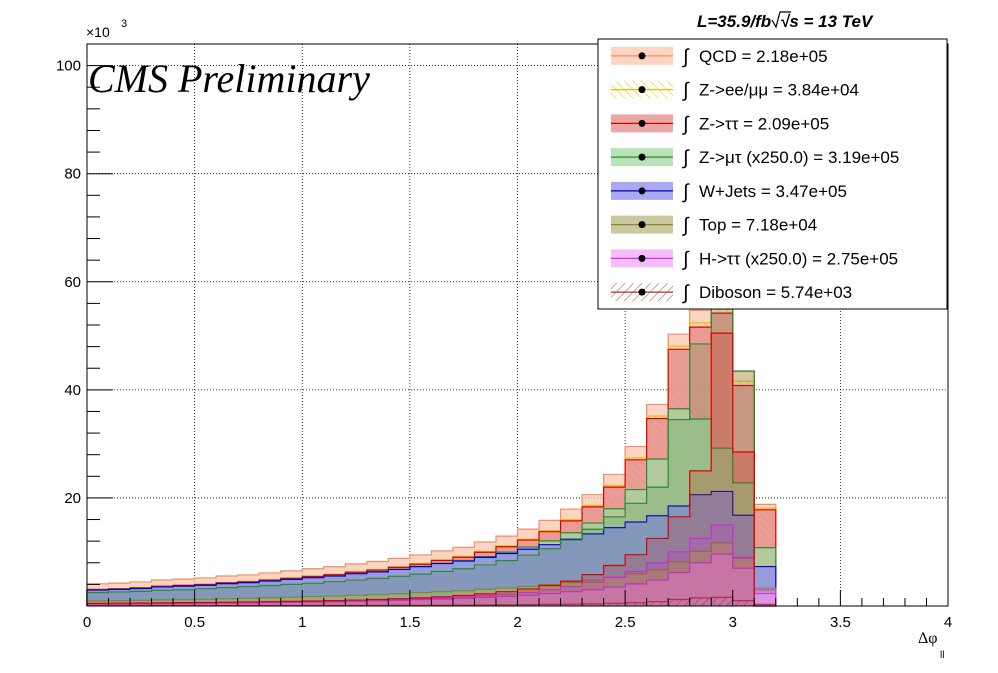  What do you see at coordinates (431, 548) in the screenshot?
I see `series-outline` at bounding box center [431, 548].